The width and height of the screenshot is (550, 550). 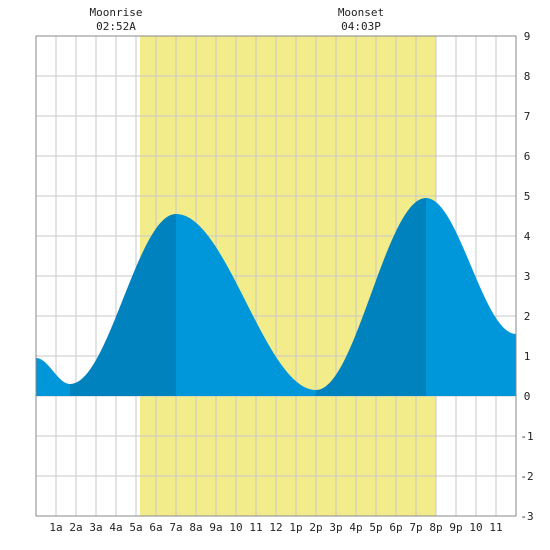 What do you see at coordinates (527, 36) in the screenshot?
I see `y-tick-label: 9` at bounding box center [527, 36].